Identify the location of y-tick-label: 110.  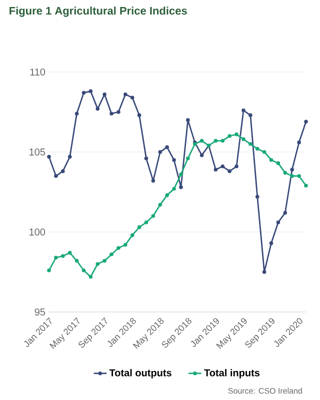
(38, 72).